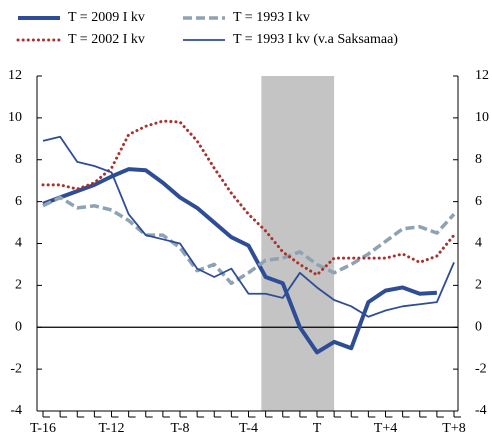 The image size is (492, 439). What do you see at coordinates (18, 243) in the screenshot?
I see `y-tick-label: 4` at bounding box center [18, 243].